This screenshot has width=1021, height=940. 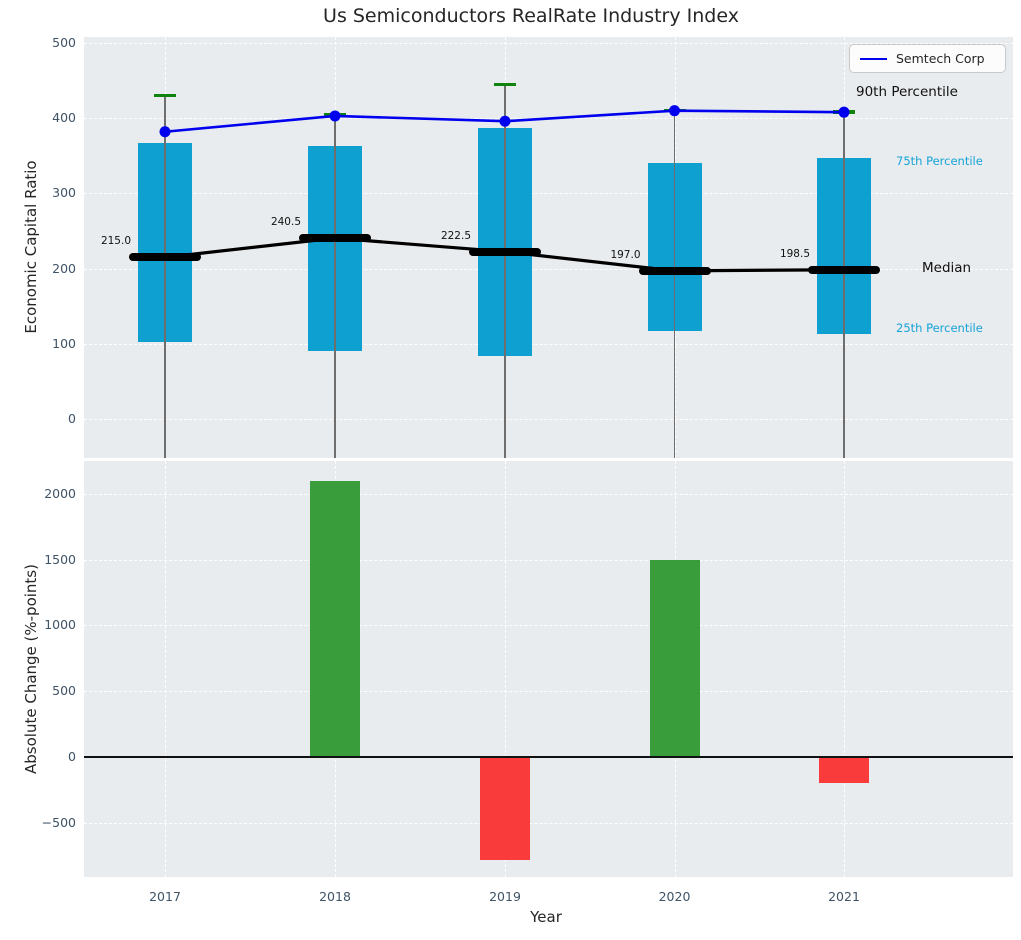 What do you see at coordinates (31, 247) in the screenshot?
I see `top-y-axis-label: Economic Capital Ratio` at bounding box center [31, 247].